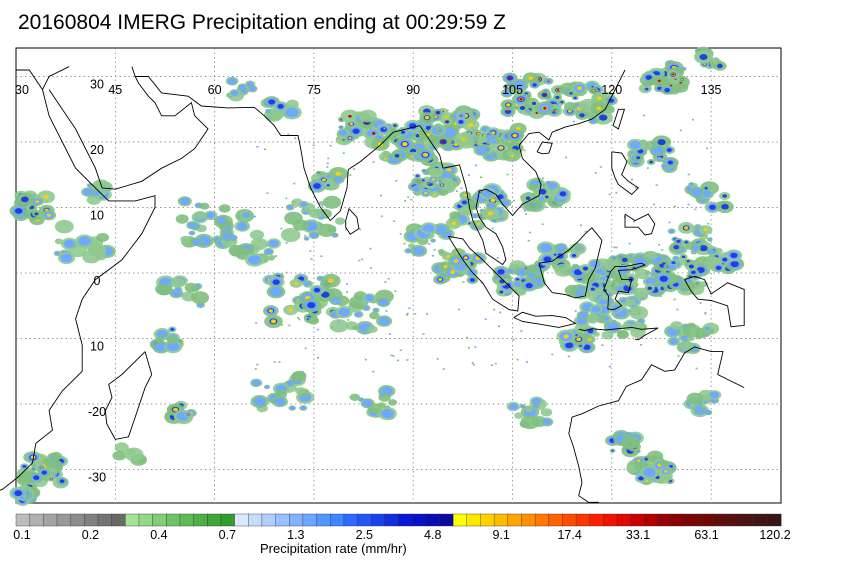 Image resolution: width=865 pixels, height=571 pixels. What do you see at coordinates (97, 281) in the screenshot?
I see `latitude-labels: 30 20 10 0 10 -20 -30` at bounding box center [97, 281].